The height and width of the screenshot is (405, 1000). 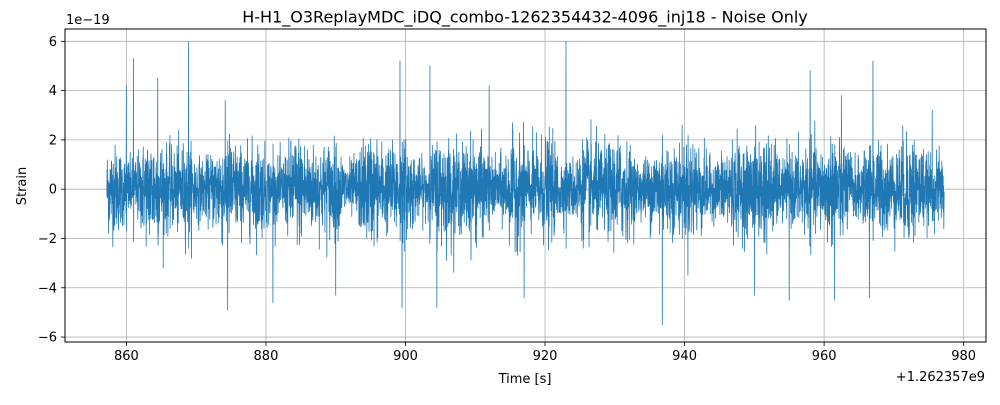 I want to click on x-axis-ticks: 860 880 900 920 940 960 980, so click(x=545, y=353).